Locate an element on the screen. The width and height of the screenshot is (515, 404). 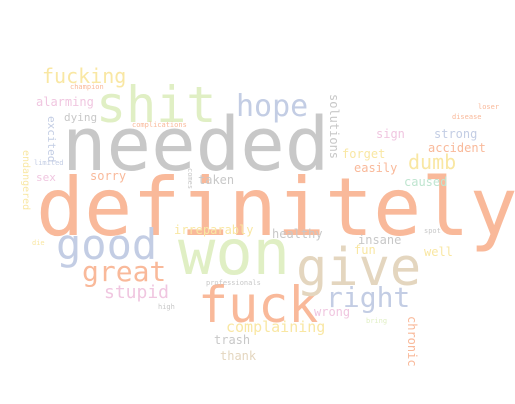
word-great: great is located at coordinates (124, 271).